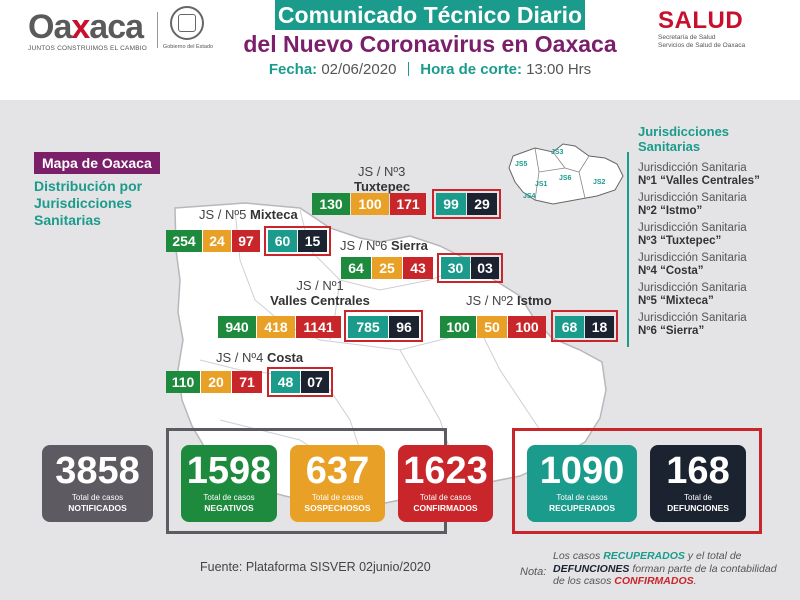  I want to click on report-date: 02/06/2020, so click(359, 69).